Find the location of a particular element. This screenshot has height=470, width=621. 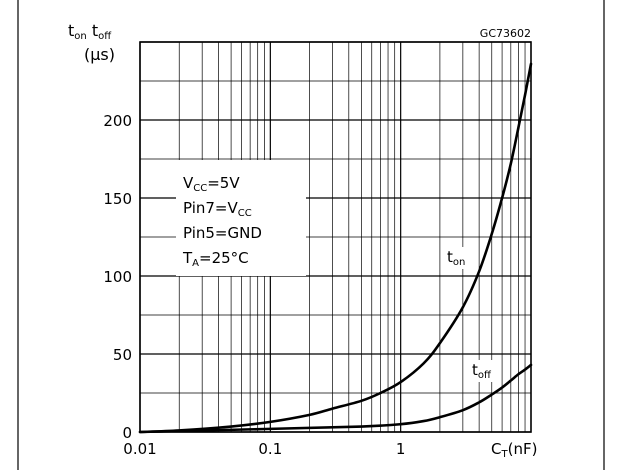

y-tick-label: 100 is located at coordinates (117, 277).